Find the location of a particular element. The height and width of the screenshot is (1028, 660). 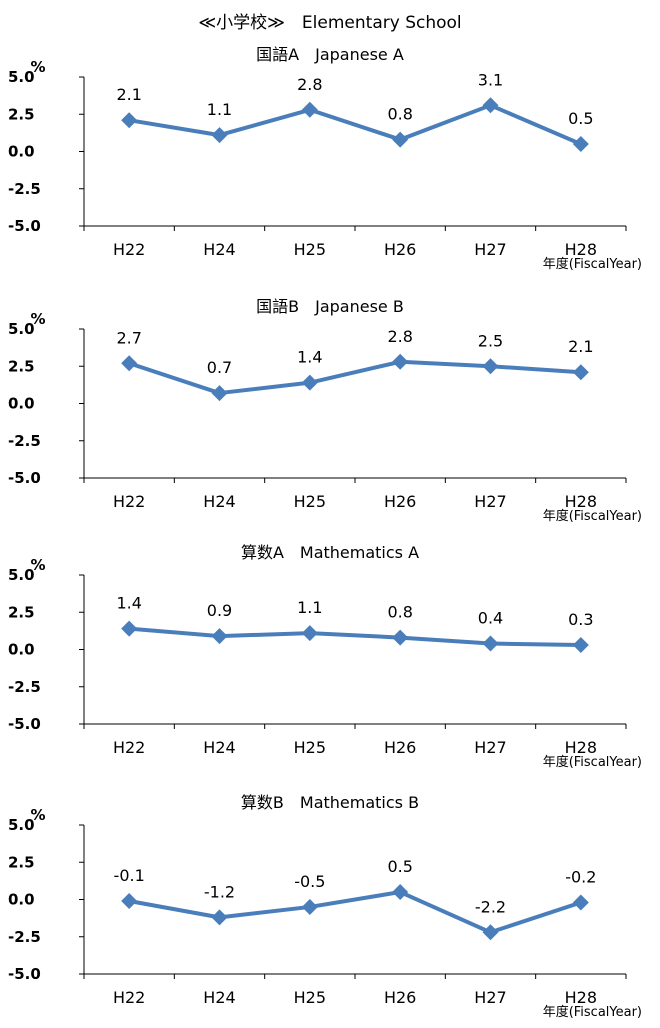

page-title: ≪小学校≫ Elementary School is located at coordinates (330, 23).